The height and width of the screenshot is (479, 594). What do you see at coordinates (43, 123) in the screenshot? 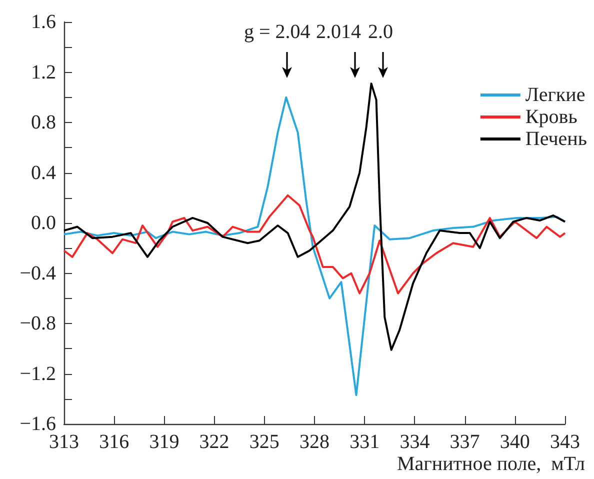
I see `y-tick-label: 0.8` at bounding box center [43, 123].